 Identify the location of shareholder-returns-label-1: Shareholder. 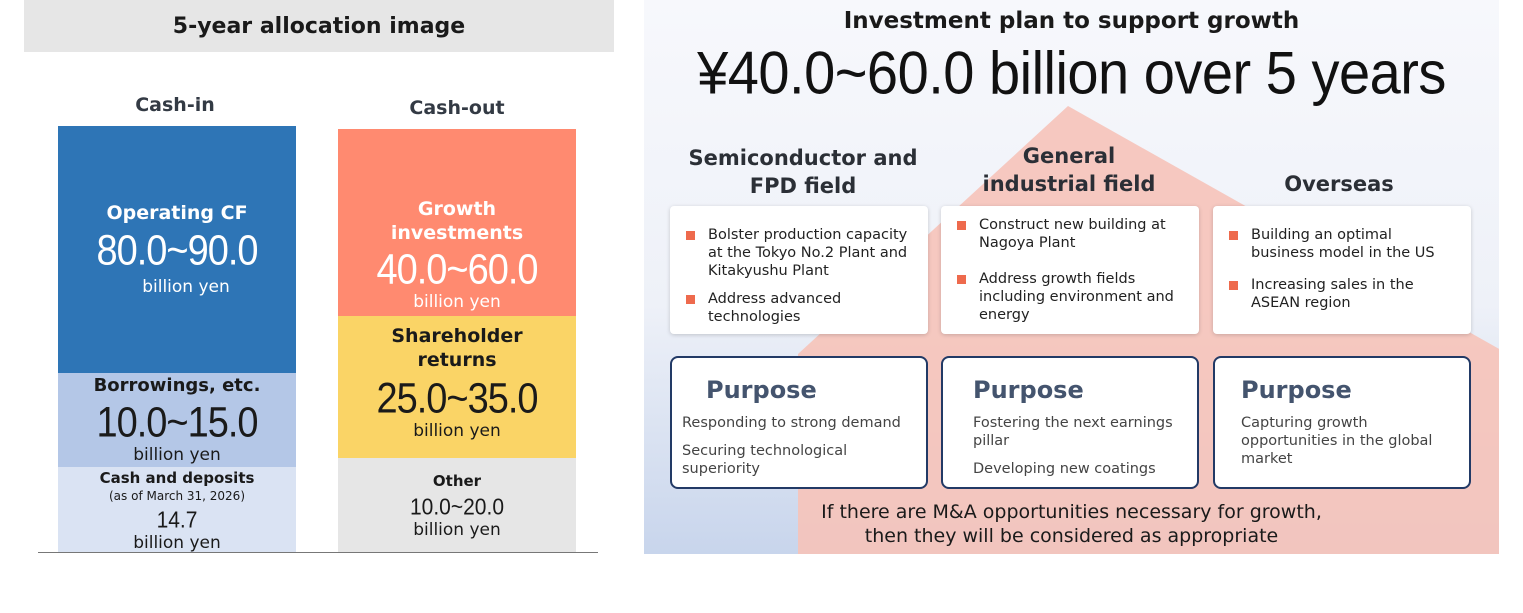
(457, 336).